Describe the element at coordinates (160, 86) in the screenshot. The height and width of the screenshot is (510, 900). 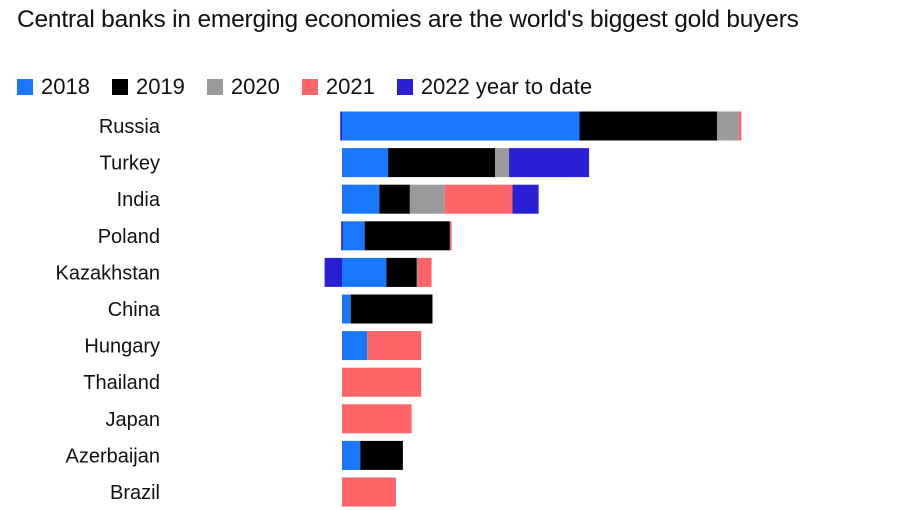
I see `legend-label: 2019` at that location.